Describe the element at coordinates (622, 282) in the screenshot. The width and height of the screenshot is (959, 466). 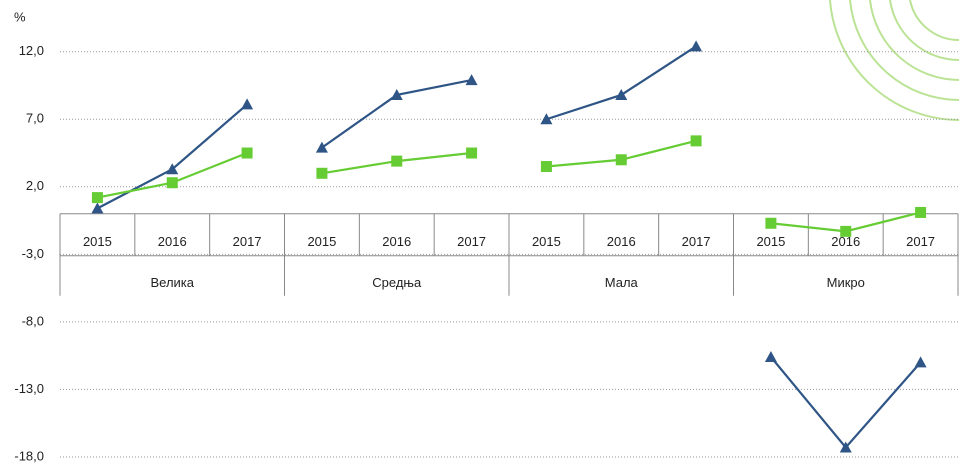
I see `group-label: Мала` at that location.